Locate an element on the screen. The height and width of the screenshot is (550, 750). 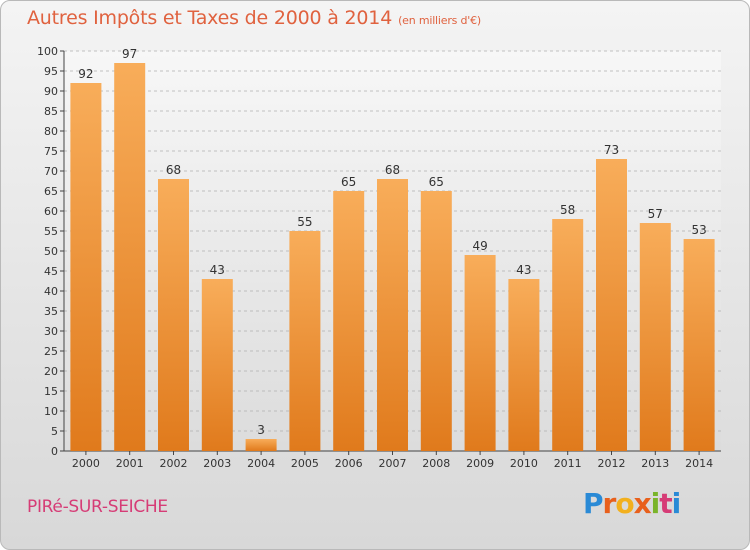
logo-letter: x is located at coordinates (642, 503).